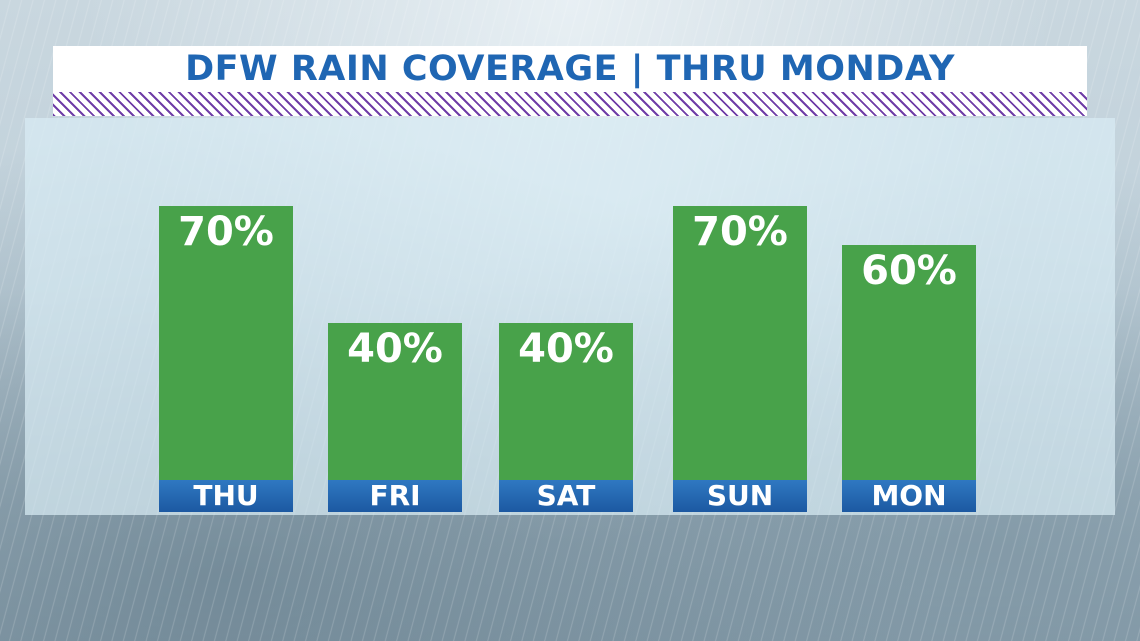  Describe the element at coordinates (909, 271) in the screenshot. I see `bar-value-label: 60%` at that location.